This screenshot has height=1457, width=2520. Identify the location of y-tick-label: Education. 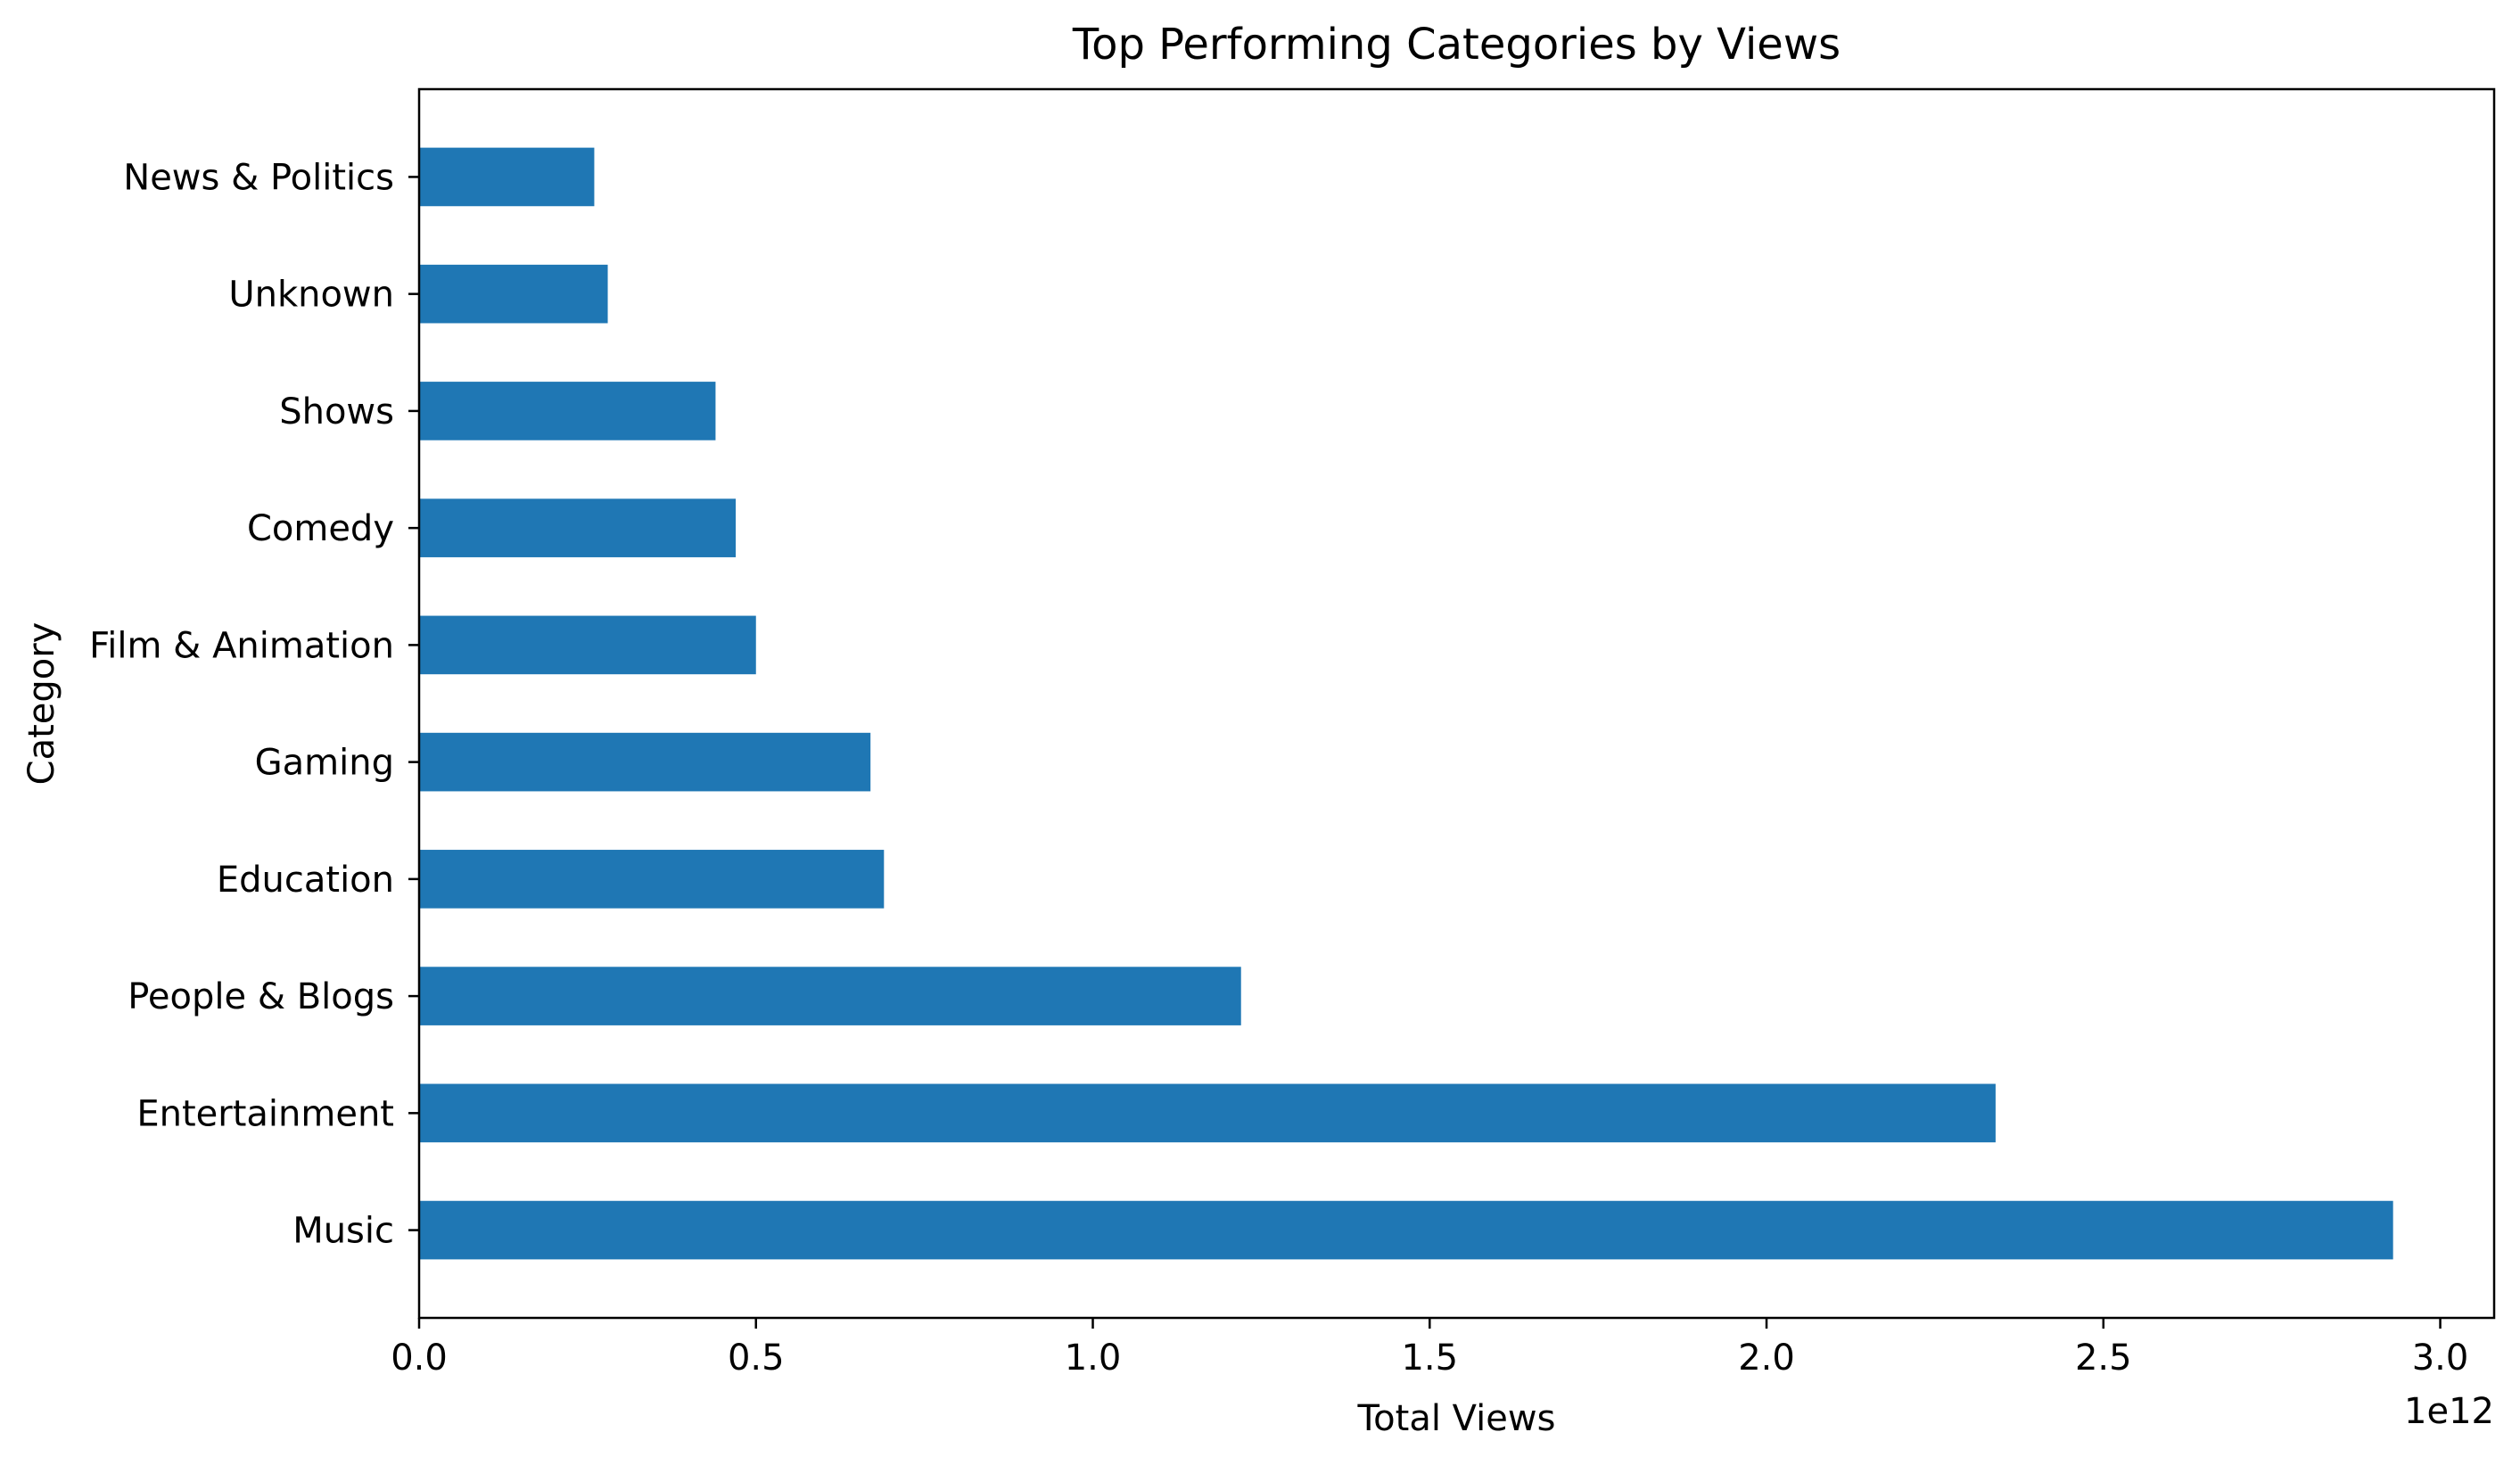
(305, 880).